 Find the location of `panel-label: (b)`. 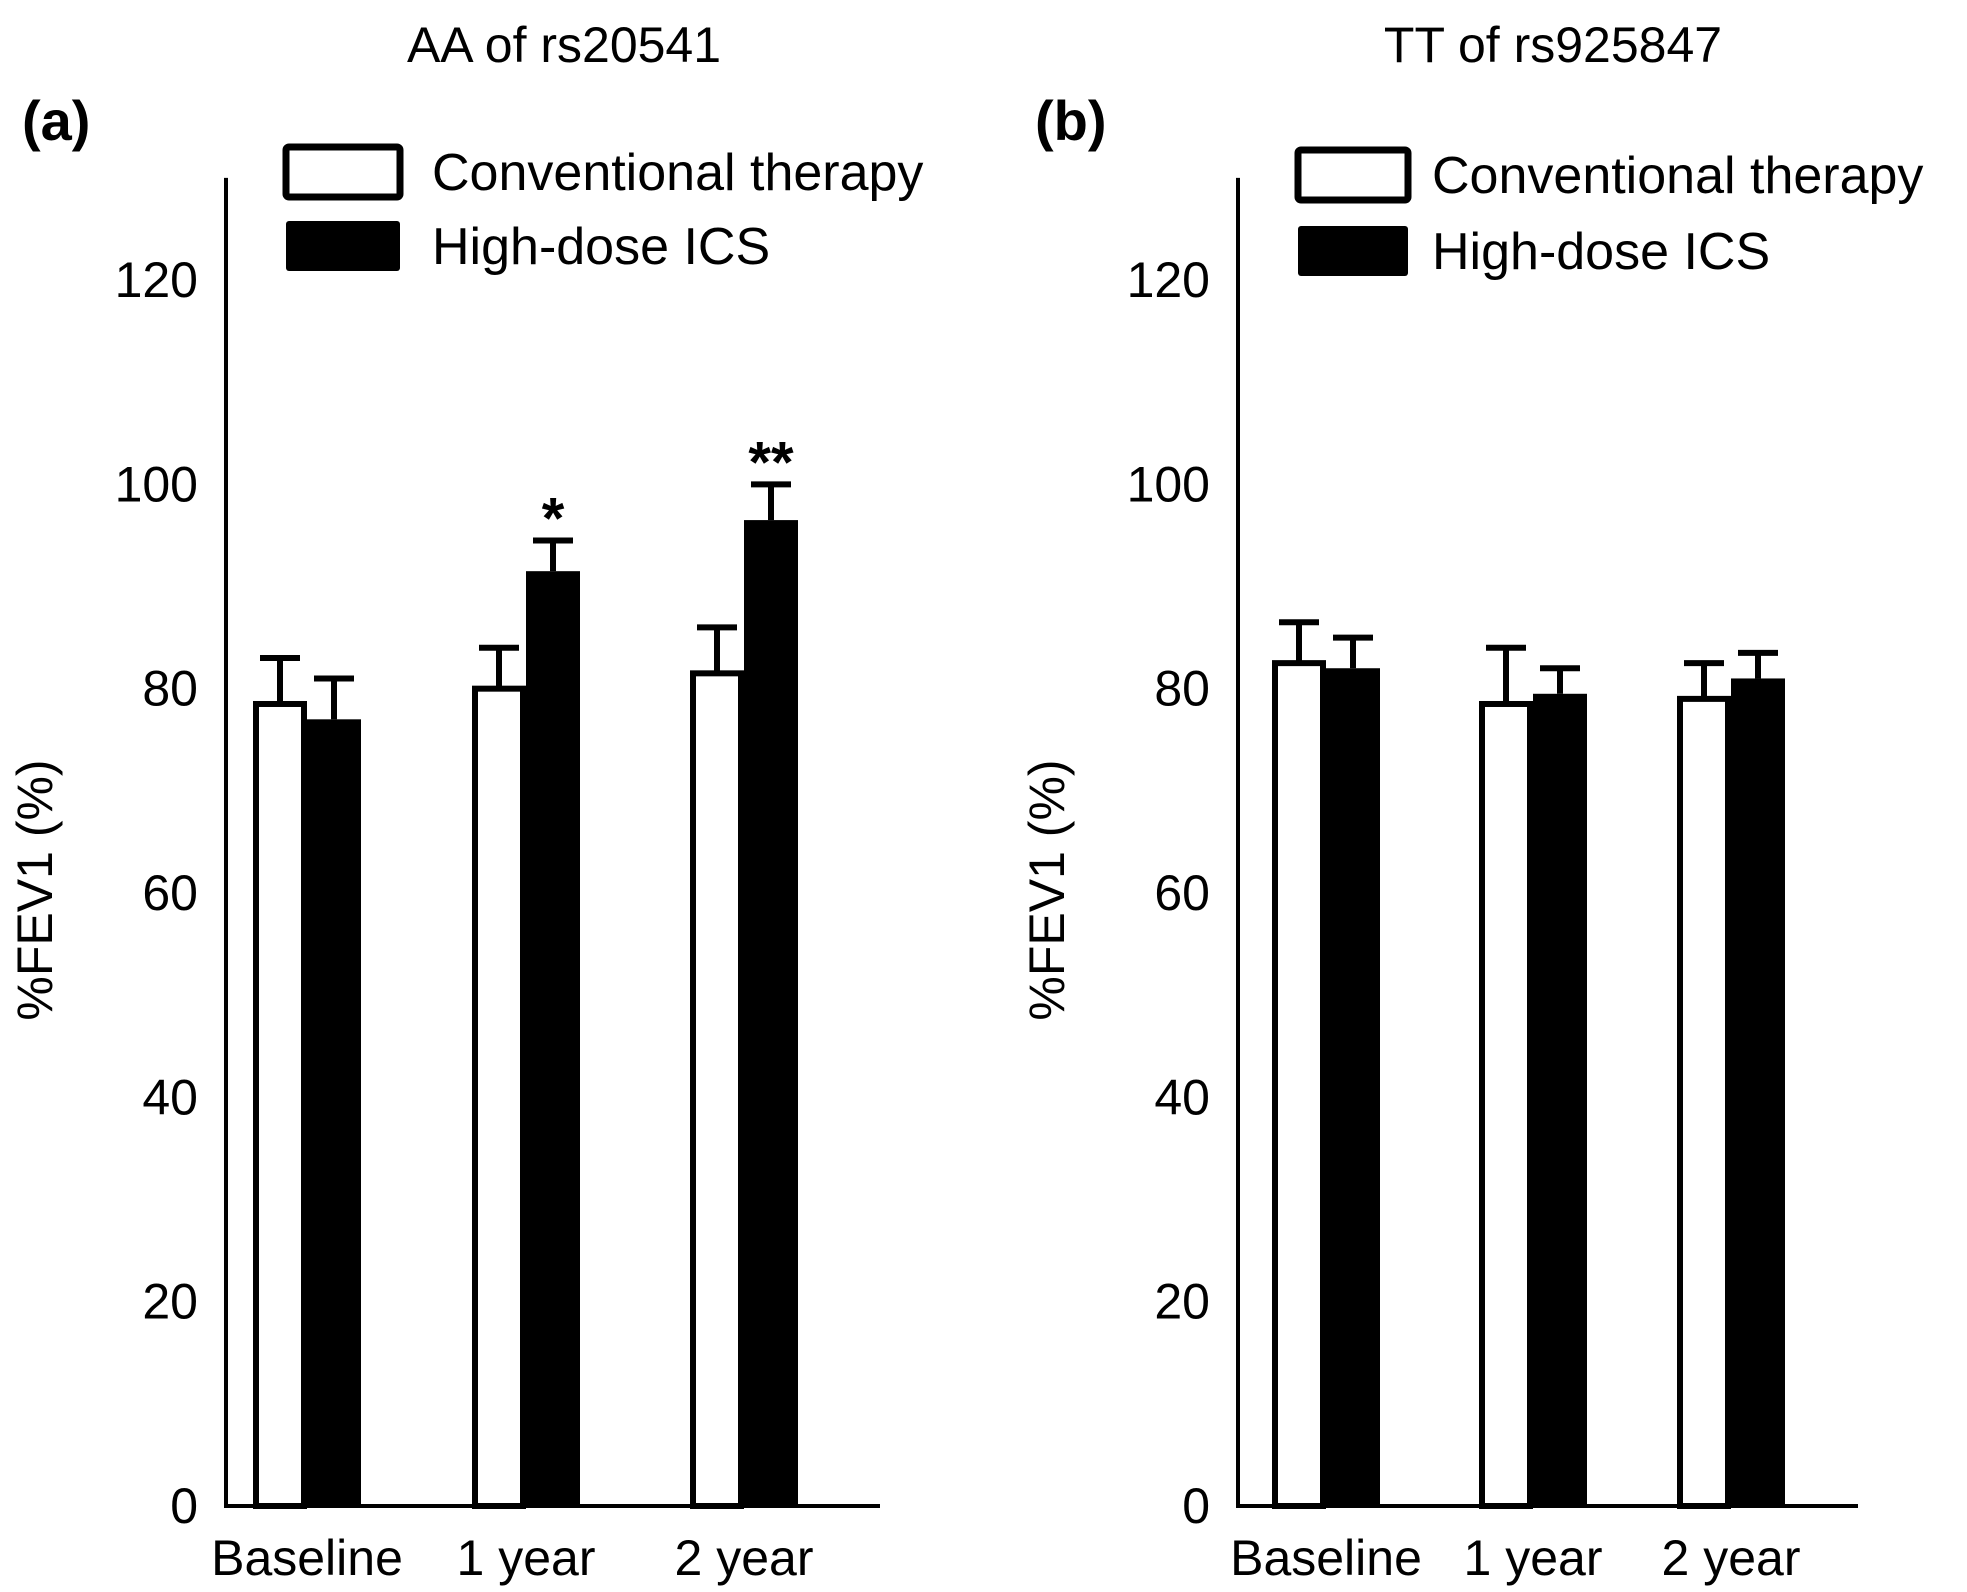

panel-label: (b) is located at coordinates (1071, 120).